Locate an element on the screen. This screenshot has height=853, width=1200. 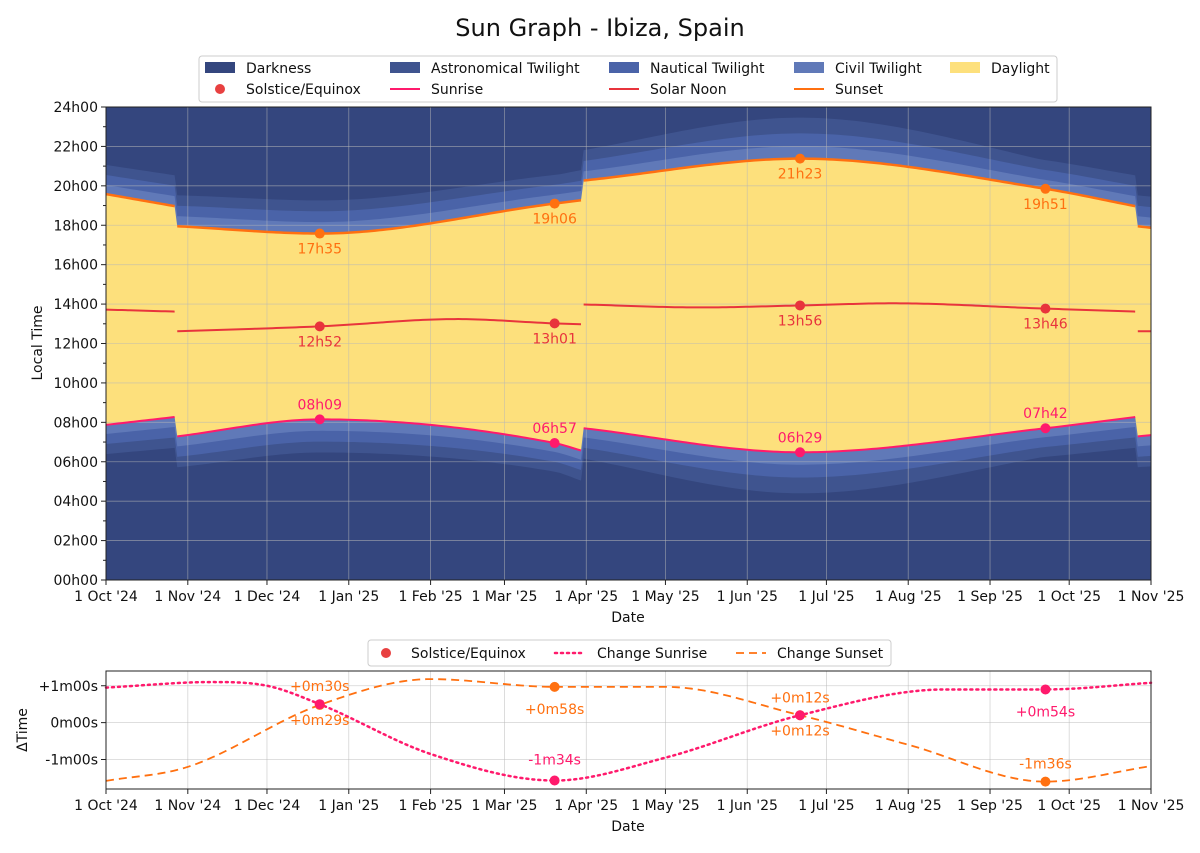
main-x-axis-label: Date is located at coordinates (627, 618).